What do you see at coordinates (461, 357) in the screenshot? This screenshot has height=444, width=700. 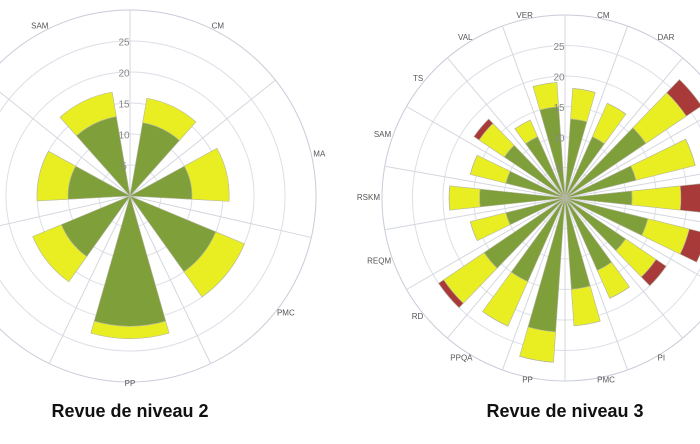 I see `category-label: PPQA` at bounding box center [461, 357].